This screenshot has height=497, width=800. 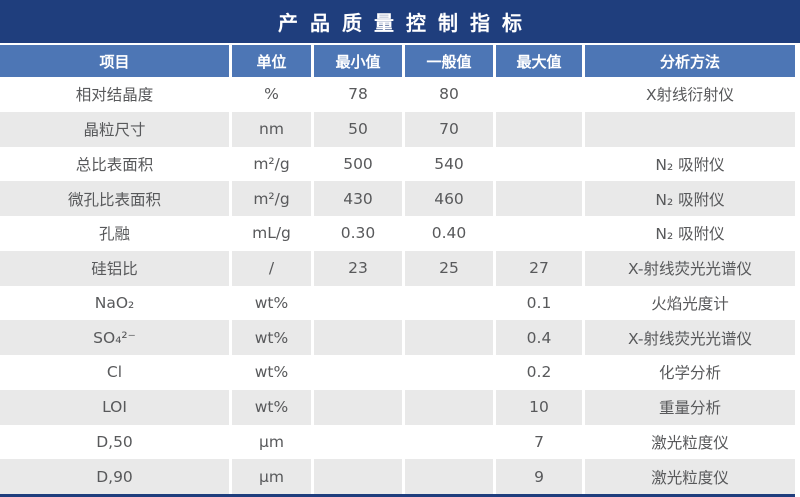 What do you see at coordinates (537, 303) in the screenshot?
I see `cell-max: 0.1` at bounding box center [537, 303].